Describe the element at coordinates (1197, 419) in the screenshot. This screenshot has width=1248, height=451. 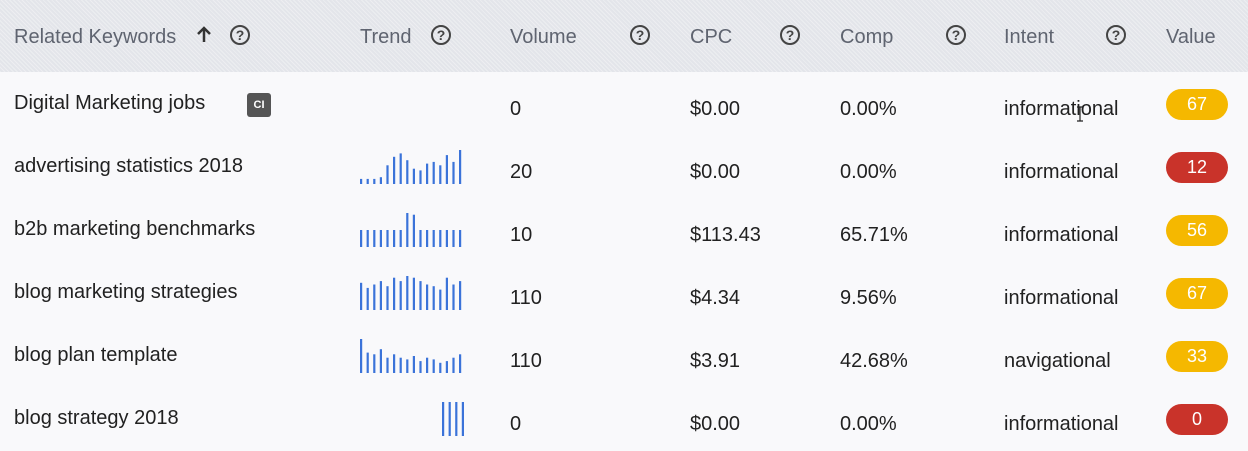
I see `value-badge: 0` at that location.